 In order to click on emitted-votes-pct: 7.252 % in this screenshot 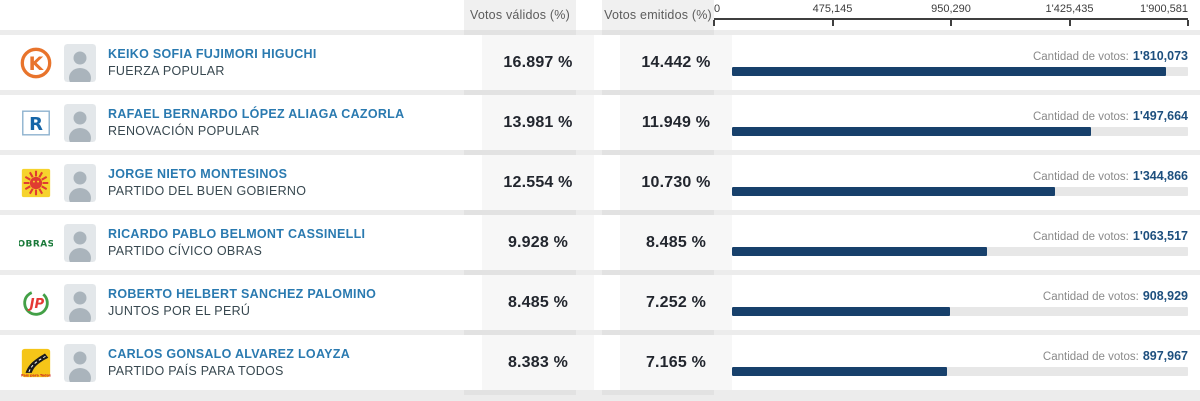, I will do `click(676, 302)`.